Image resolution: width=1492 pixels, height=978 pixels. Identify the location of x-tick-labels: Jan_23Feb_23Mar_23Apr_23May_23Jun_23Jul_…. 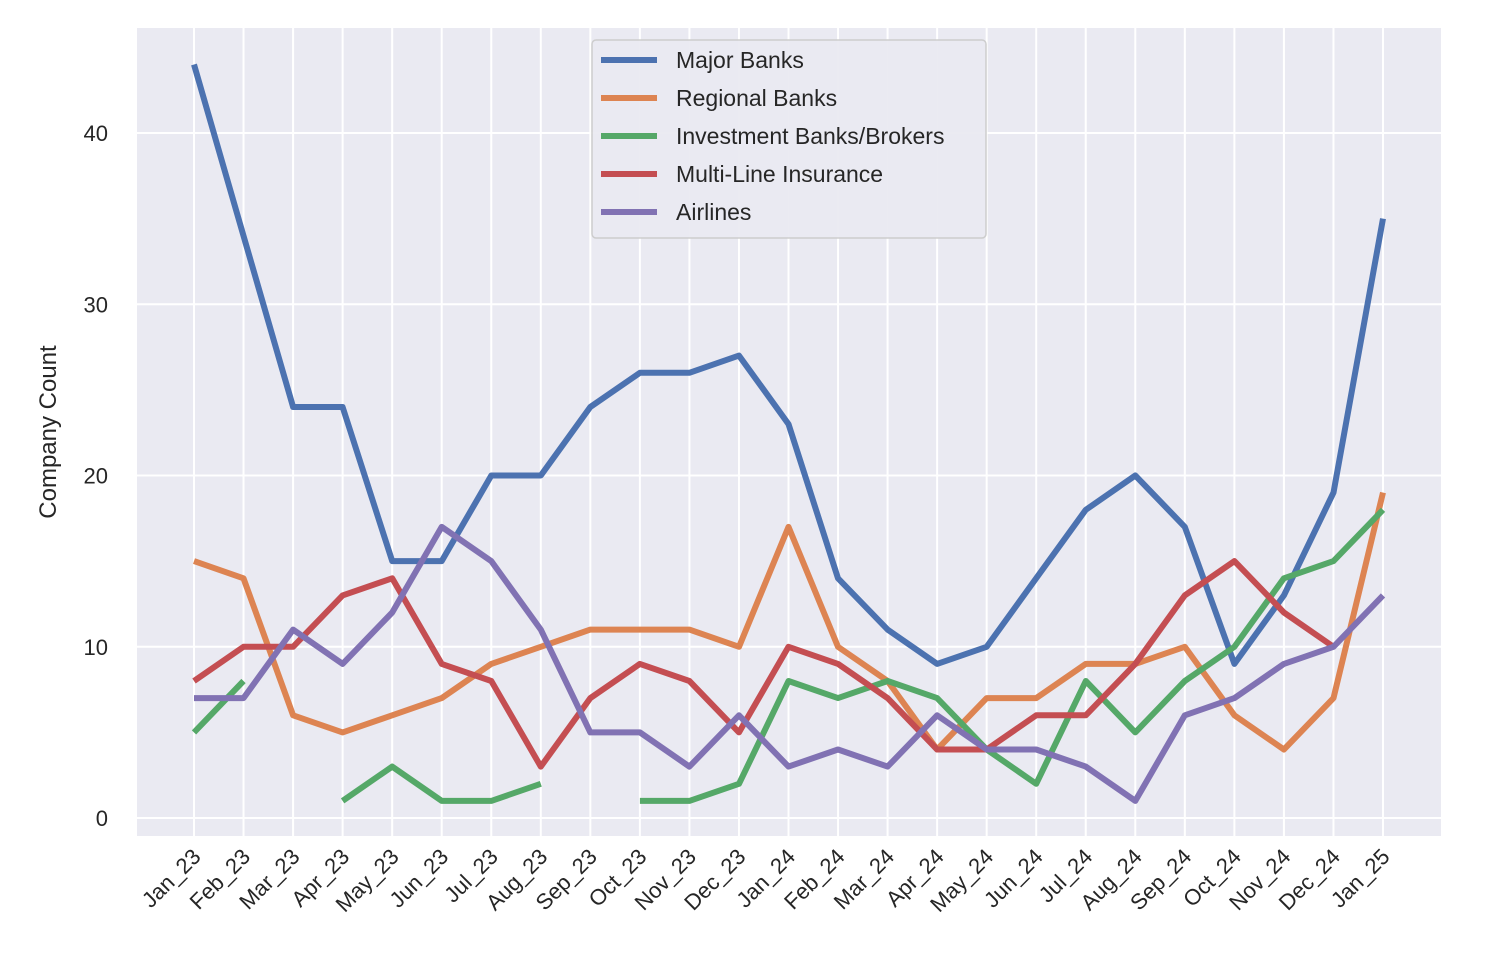
(766, 880).